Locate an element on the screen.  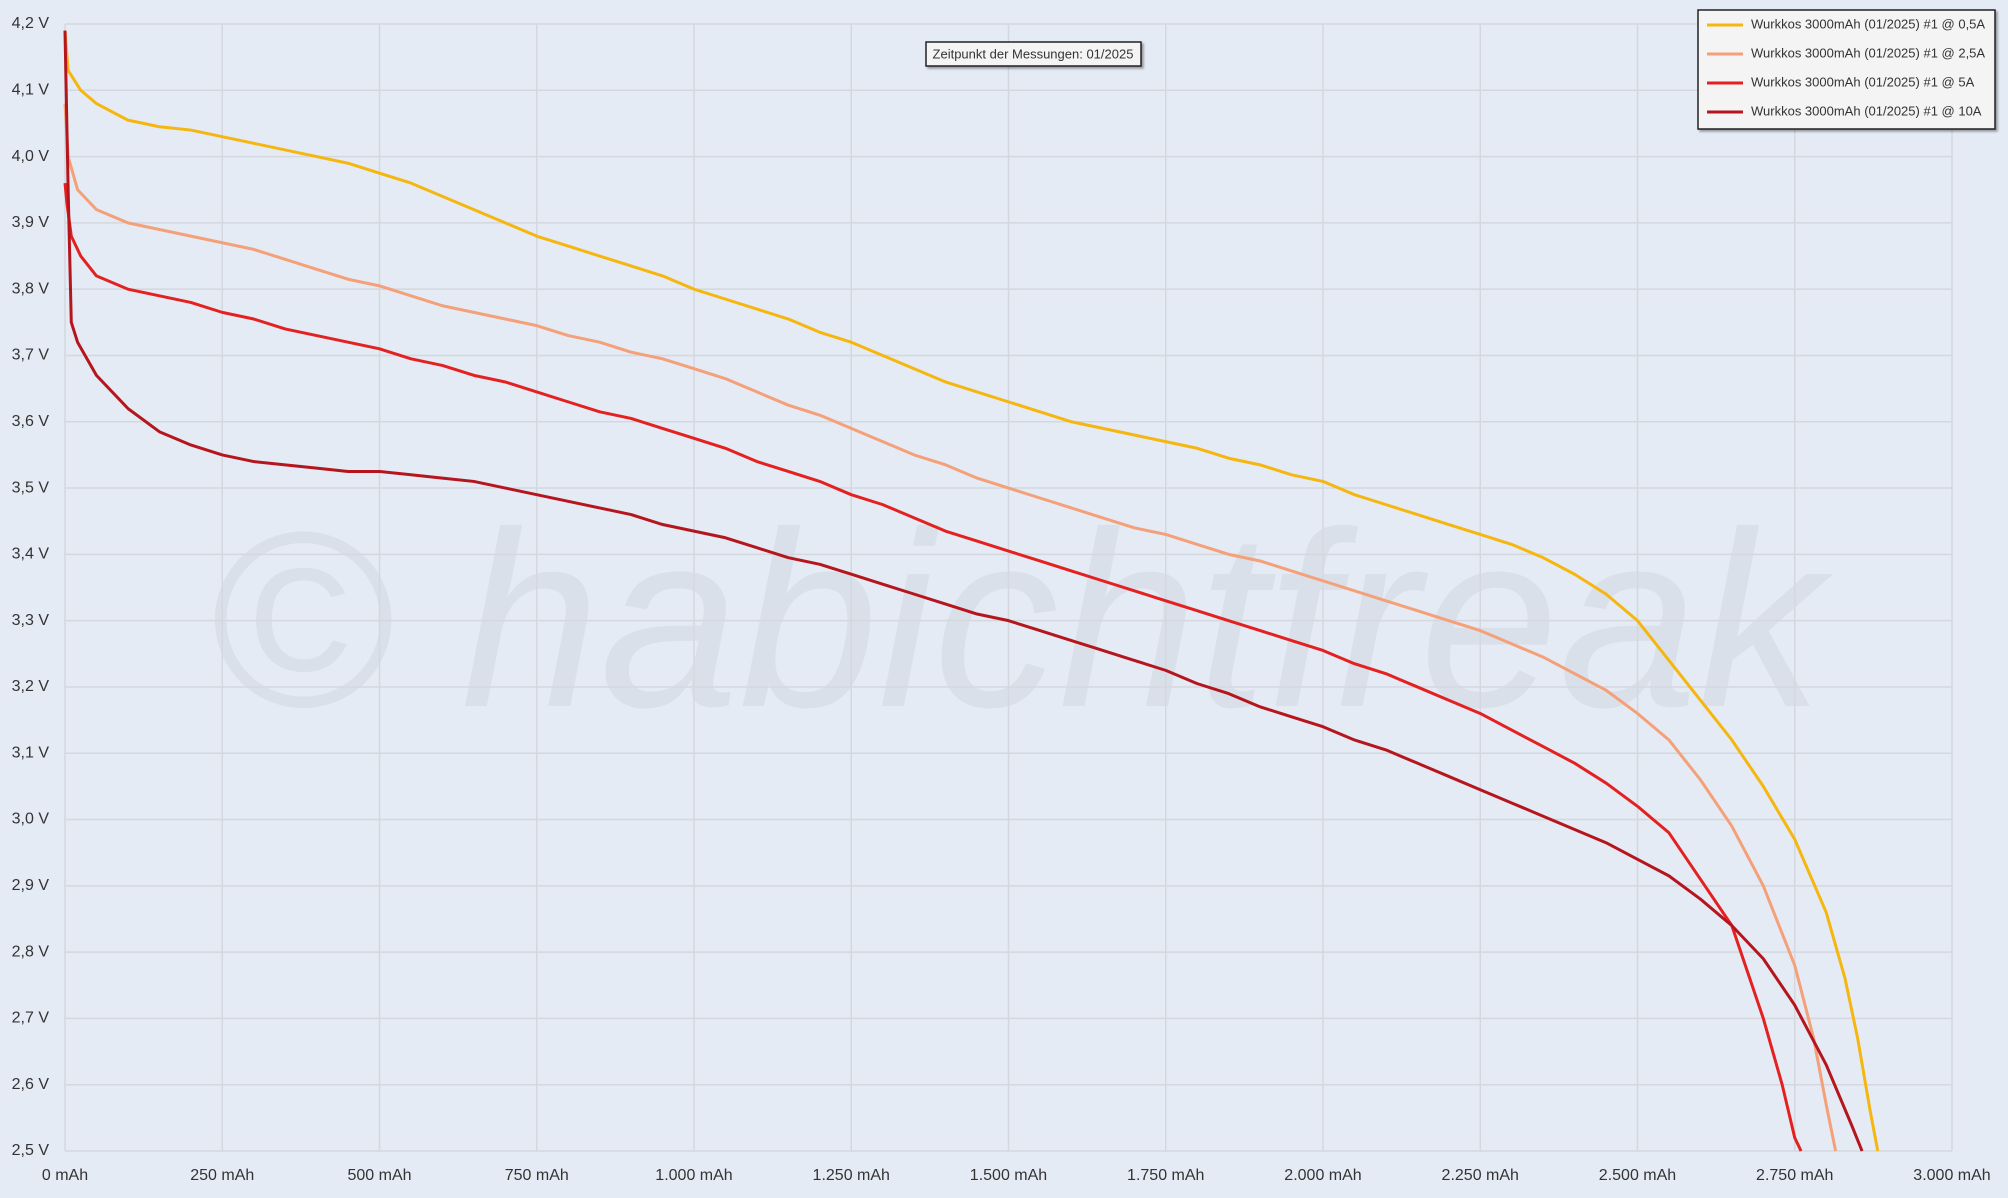
x-tick-label: 1.750 mAh is located at coordinates (1165, 1175).